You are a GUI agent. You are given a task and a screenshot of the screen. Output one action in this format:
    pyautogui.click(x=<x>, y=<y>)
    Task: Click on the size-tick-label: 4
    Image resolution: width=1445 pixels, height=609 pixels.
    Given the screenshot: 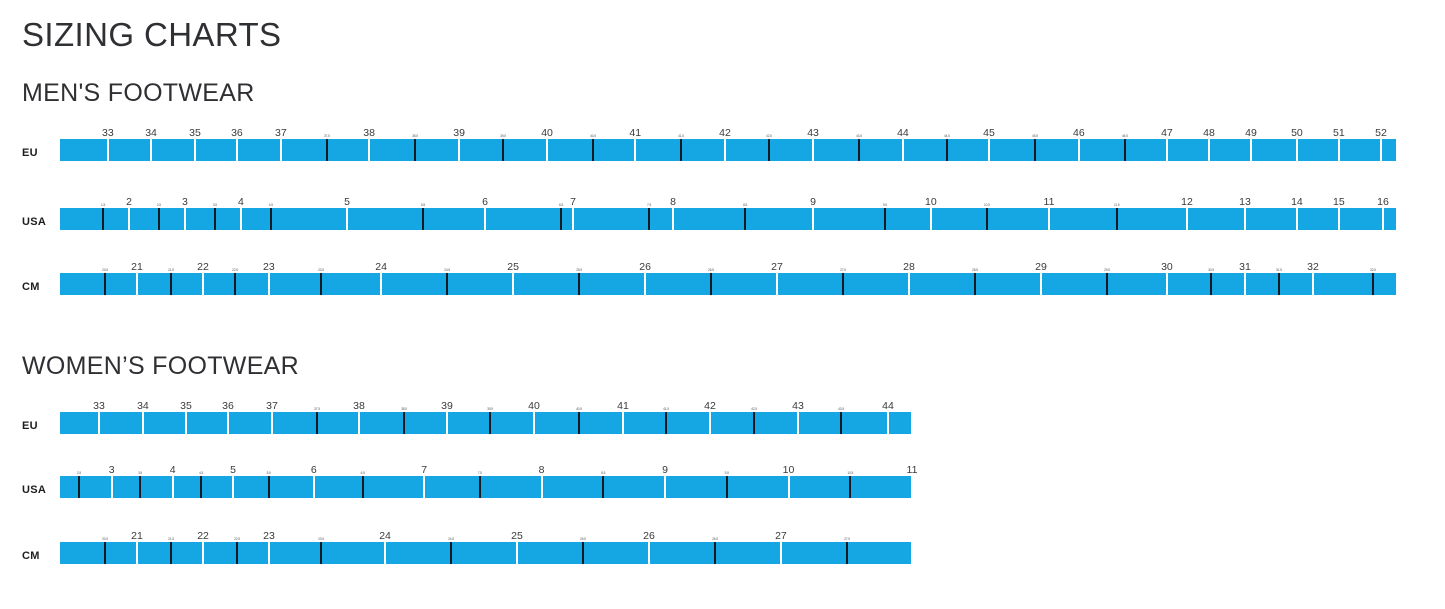 What is the action you would take?
    pyautogui.click(x=172, y=469)
    